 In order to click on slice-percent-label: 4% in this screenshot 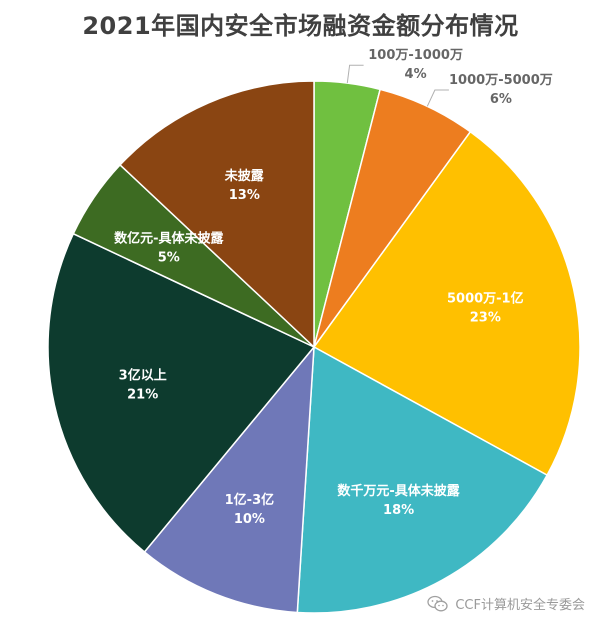, I will do `click(416, 74)`.